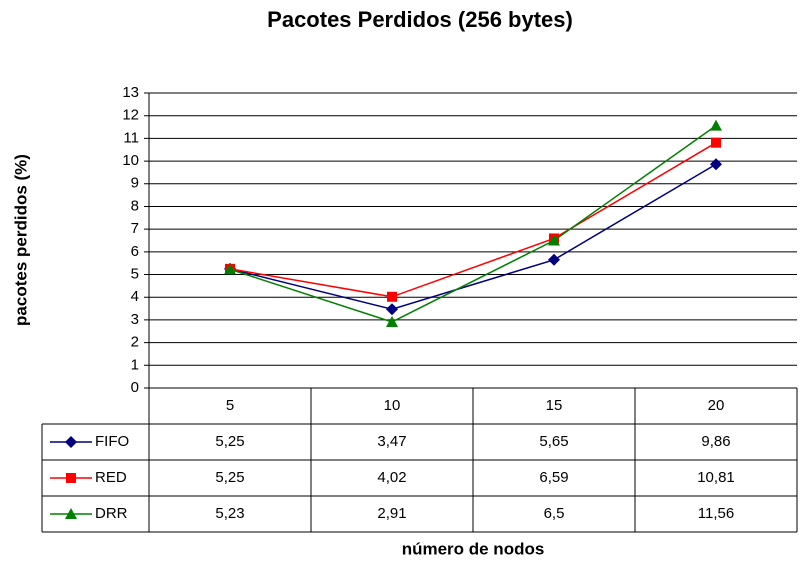 The image size is (806, 565). What do you see at coordinates (135, 319) in the screenshot?
I see `y-tick-label: 3` at bounding box center [135, 319].